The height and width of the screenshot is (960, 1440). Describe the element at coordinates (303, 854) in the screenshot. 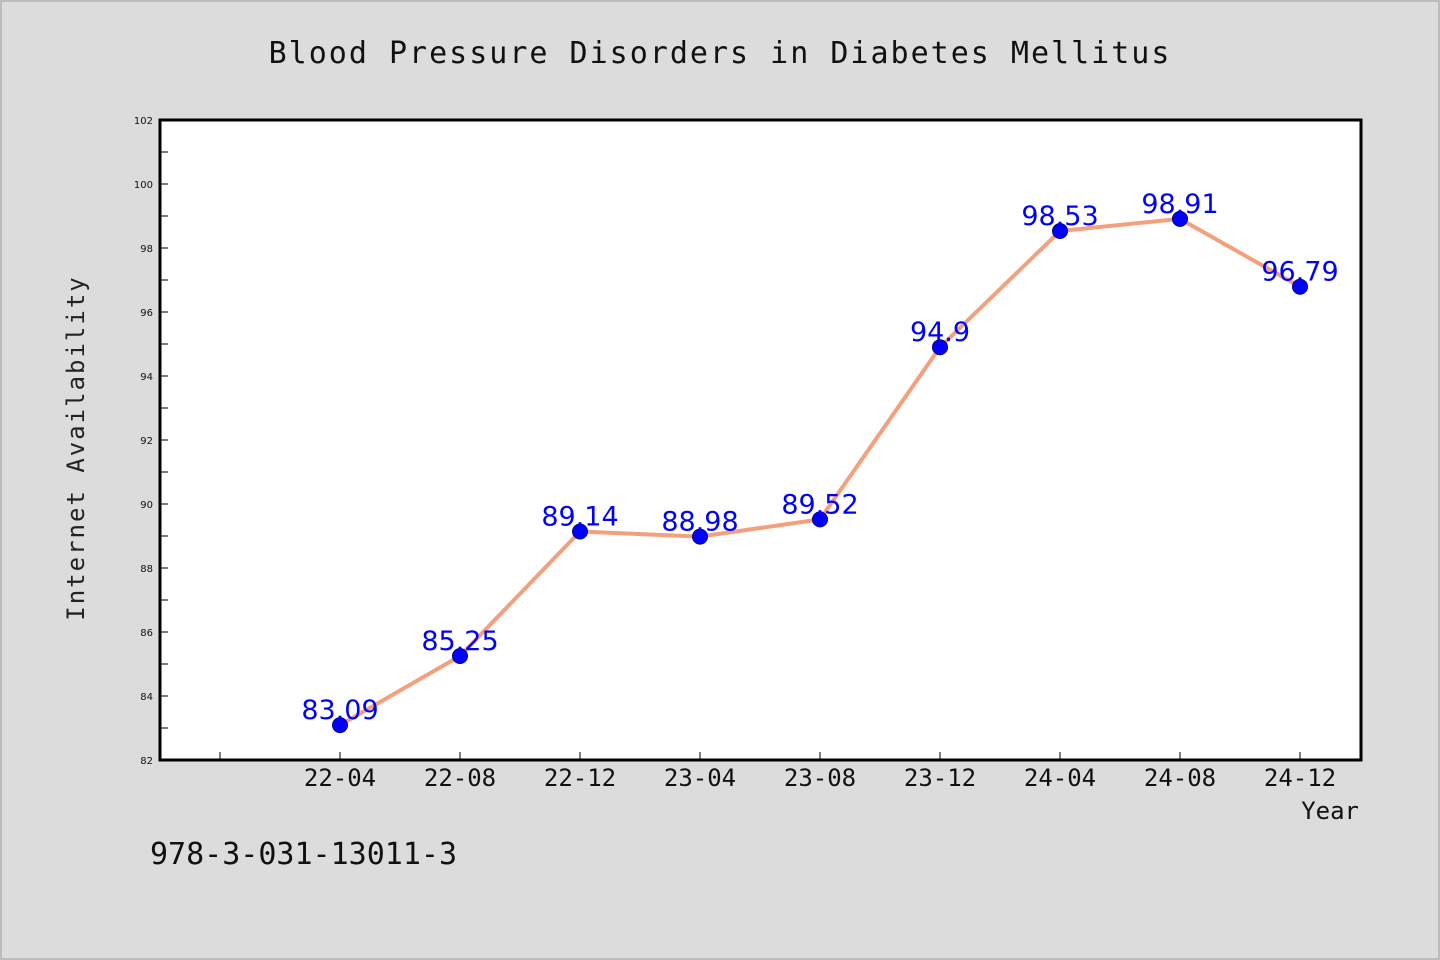

I see `isbn-footer: 978-3-031-13011-3` at that location.